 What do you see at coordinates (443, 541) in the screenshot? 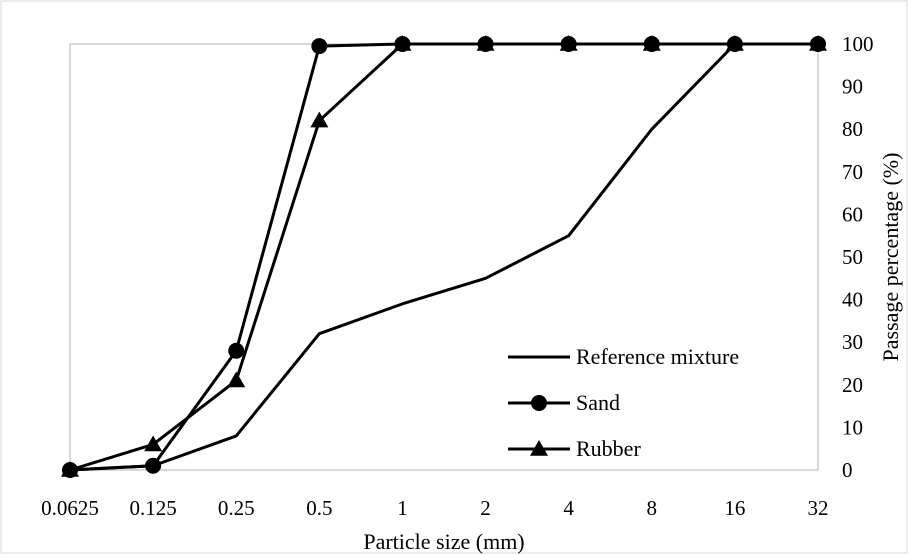
I see `x-axis-title: Particle size (mm)` at bounding box center [443, 541].